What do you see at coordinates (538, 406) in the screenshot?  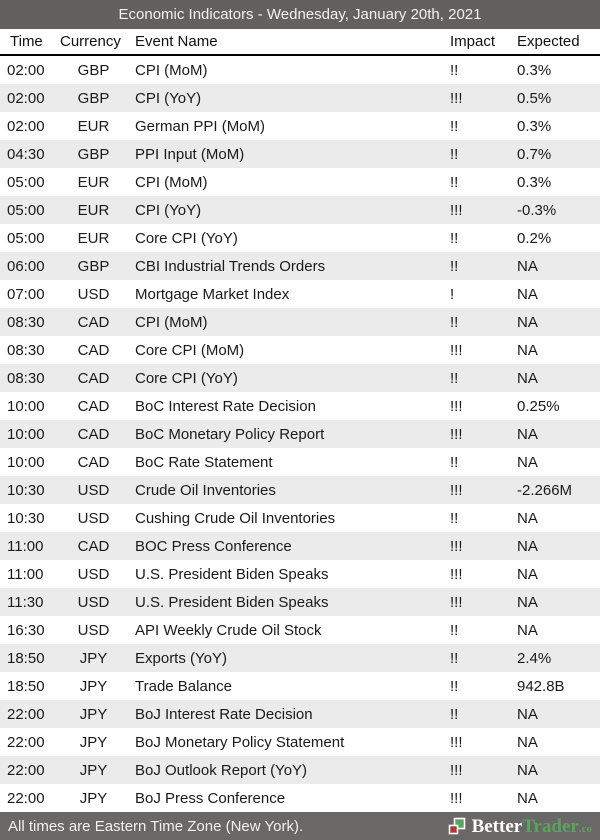 I see `cell-expected: 0.25%` at bounding box center [538, 406].